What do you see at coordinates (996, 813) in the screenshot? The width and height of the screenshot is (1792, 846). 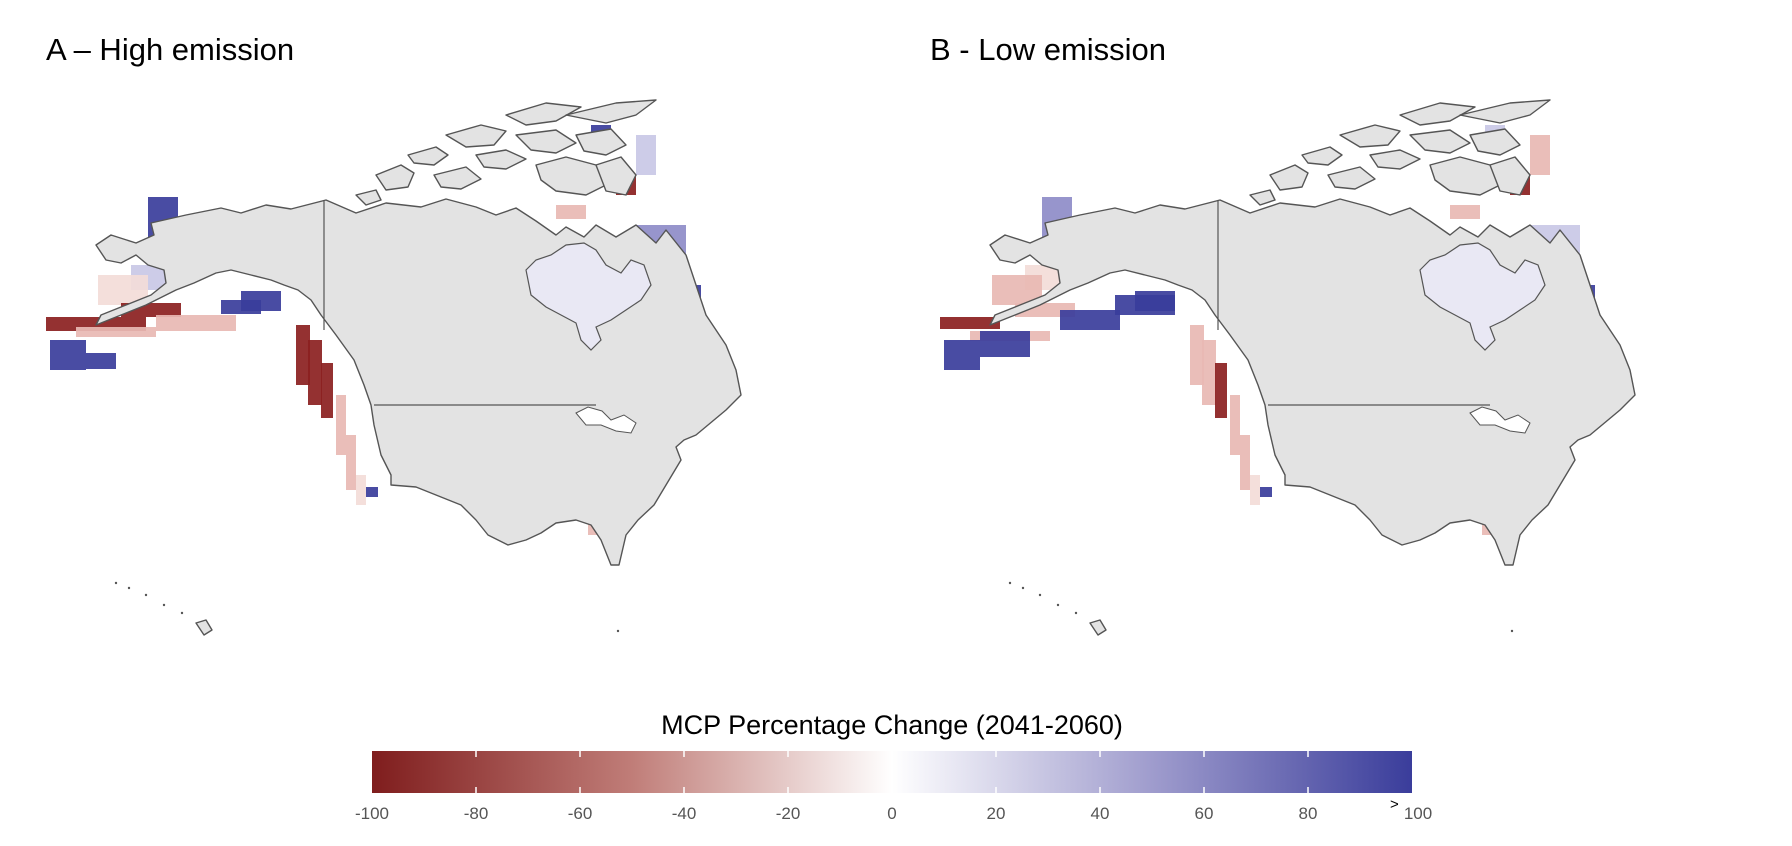 I see `colorbar-tick-label: 20` at bounding box center [996, 813].